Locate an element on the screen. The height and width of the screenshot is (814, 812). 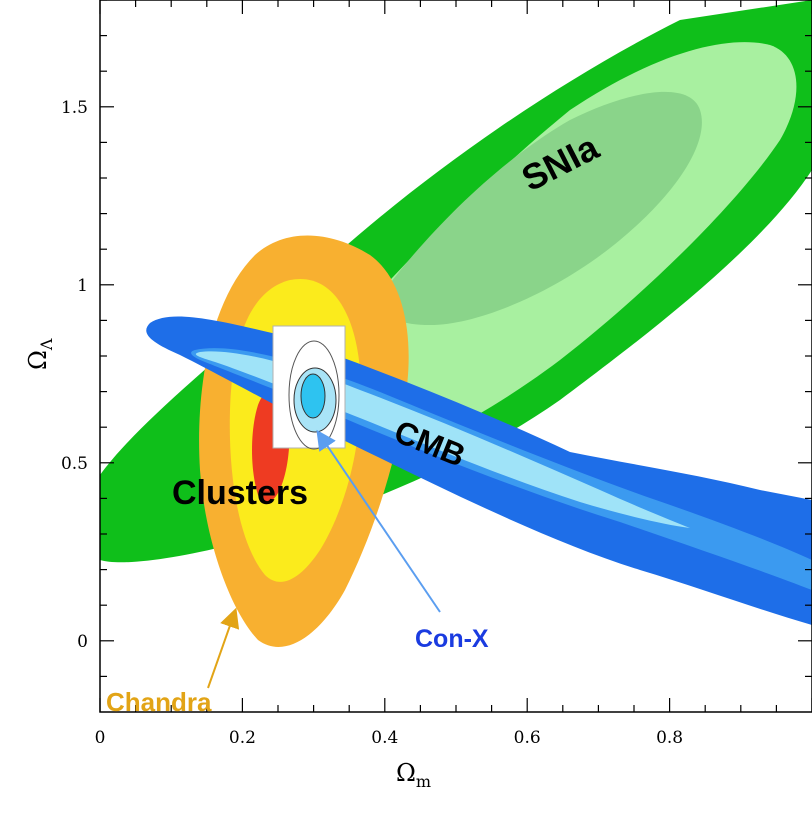
y-axis-title-sub: Λ is located at coordinates (46, 344).